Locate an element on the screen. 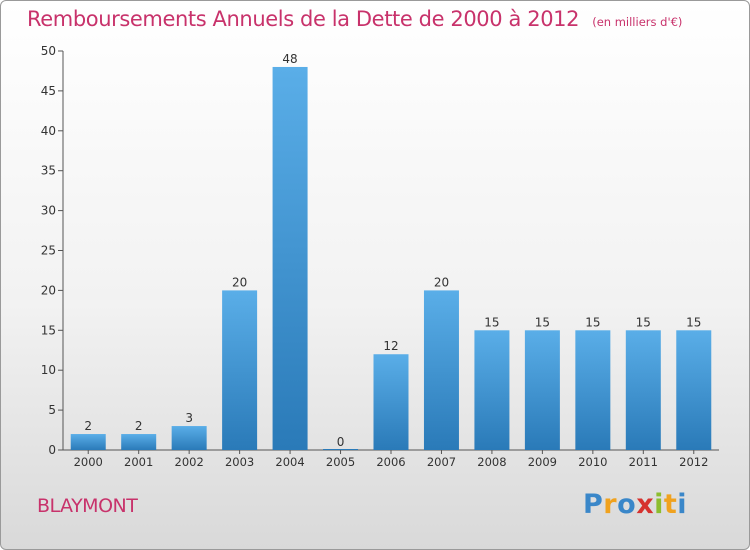 The width and height of the screenshot is (750, 550). y-tick-label: 10 is located at coordinates (48, 370).